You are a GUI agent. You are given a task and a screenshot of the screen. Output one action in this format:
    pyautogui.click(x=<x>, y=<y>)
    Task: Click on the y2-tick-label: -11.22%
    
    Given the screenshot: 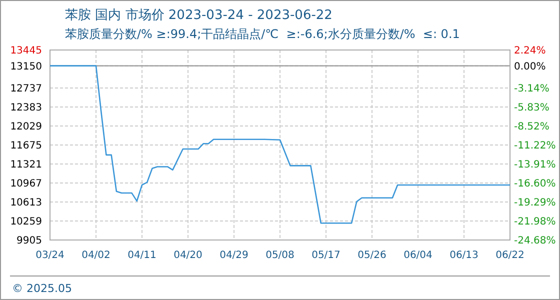 What is the action you would take?
    pyautogui.click(x=535, y=146)
    